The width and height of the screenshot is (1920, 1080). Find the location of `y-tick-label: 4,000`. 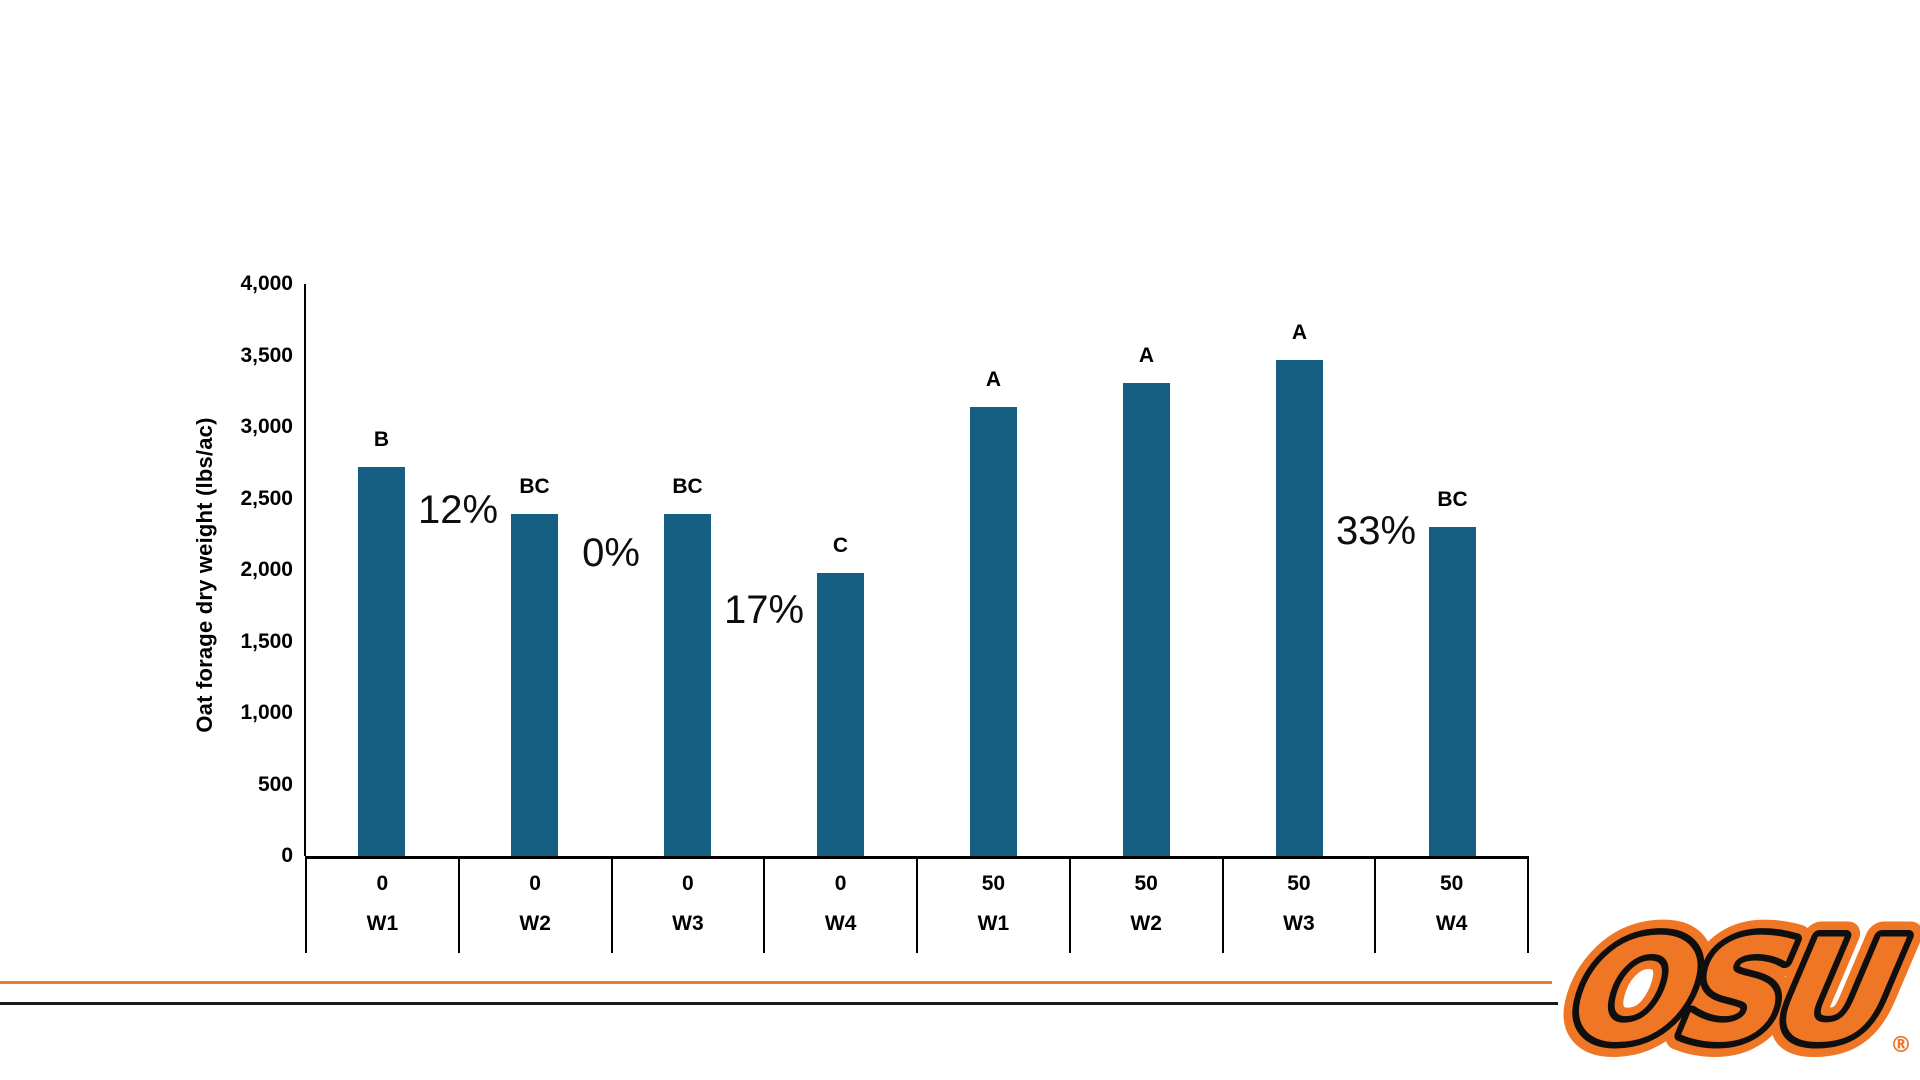

y-tick-label: 4,000 is located at coordinates (266, 283).